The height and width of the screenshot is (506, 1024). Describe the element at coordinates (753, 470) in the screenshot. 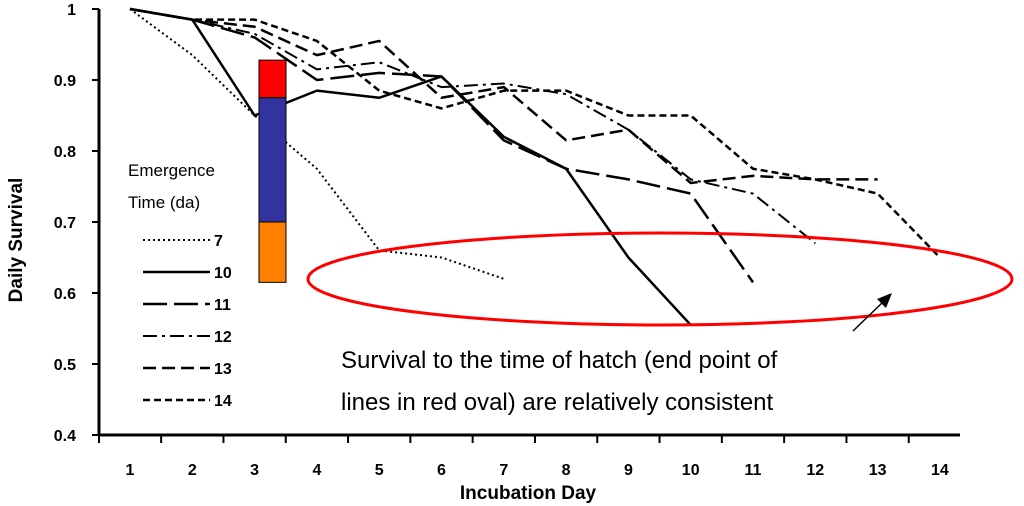

I see `x-tick-label: 11` at that location.